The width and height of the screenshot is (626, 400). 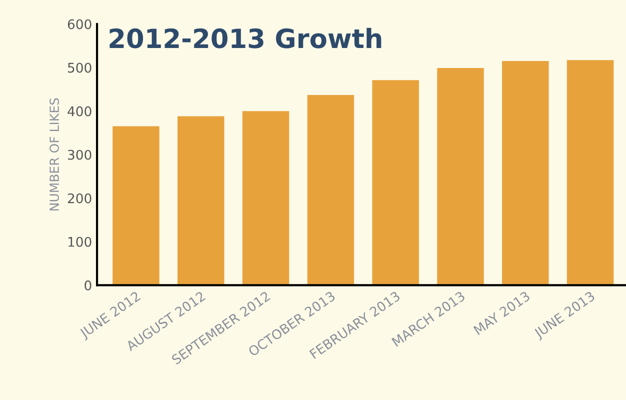 What do you see at coordinates (80, 241) in the screenshot?
I see `y-tick-label: 100` at bounding box center [80, 241].